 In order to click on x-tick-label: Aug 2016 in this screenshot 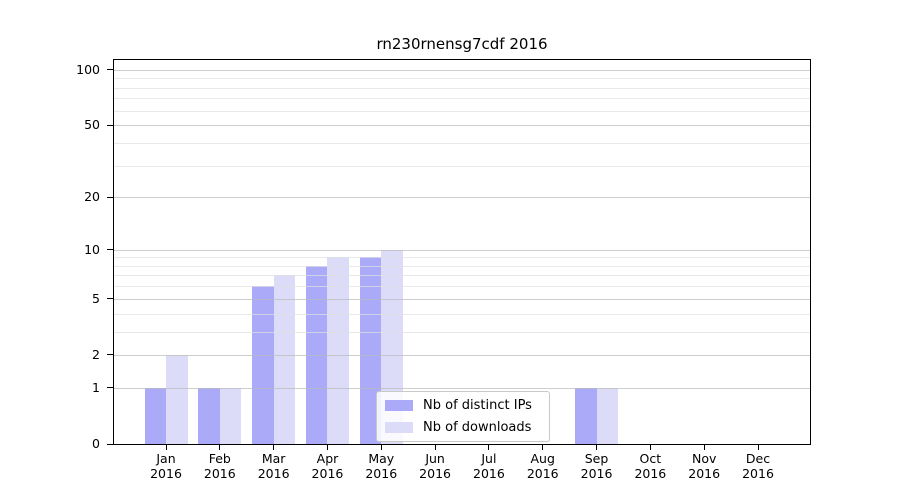, I will do `click(543, 466)`.